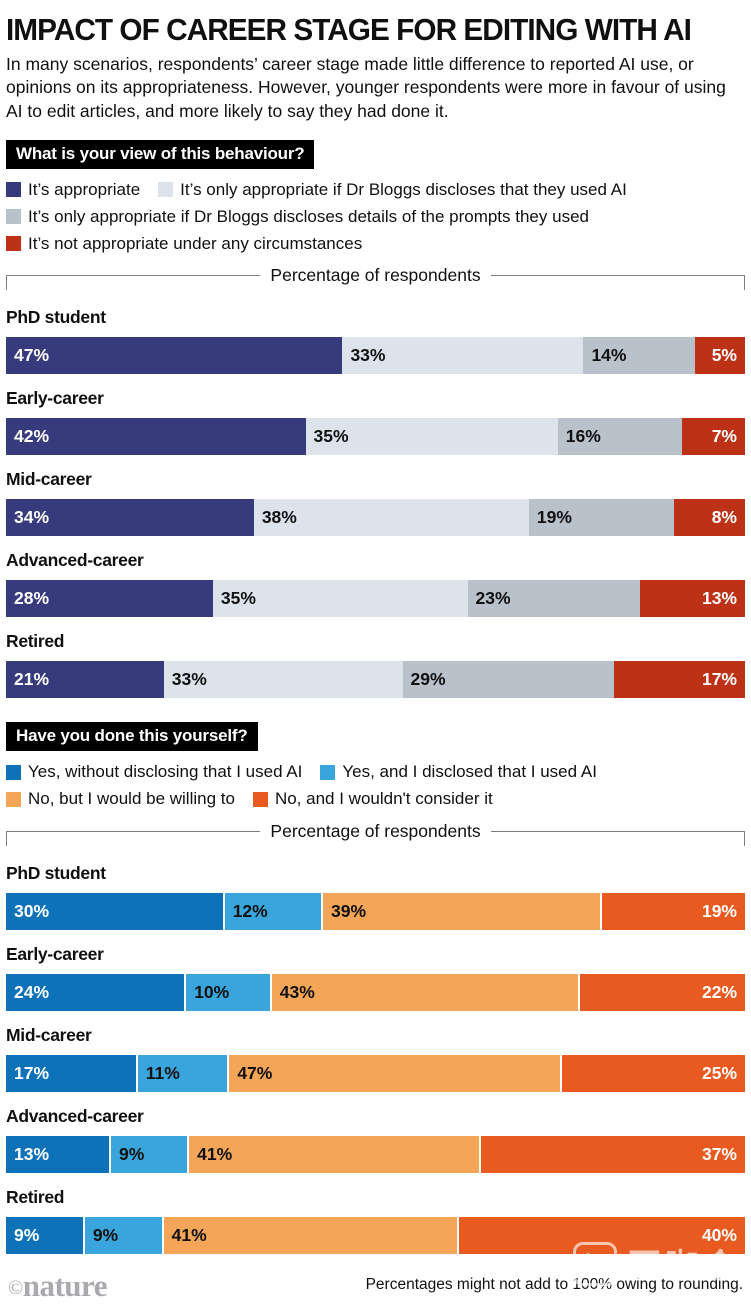  Describe the element at coordinates (428, 679) in the screenshot. I see `segment-value-label: 29%` at that location.